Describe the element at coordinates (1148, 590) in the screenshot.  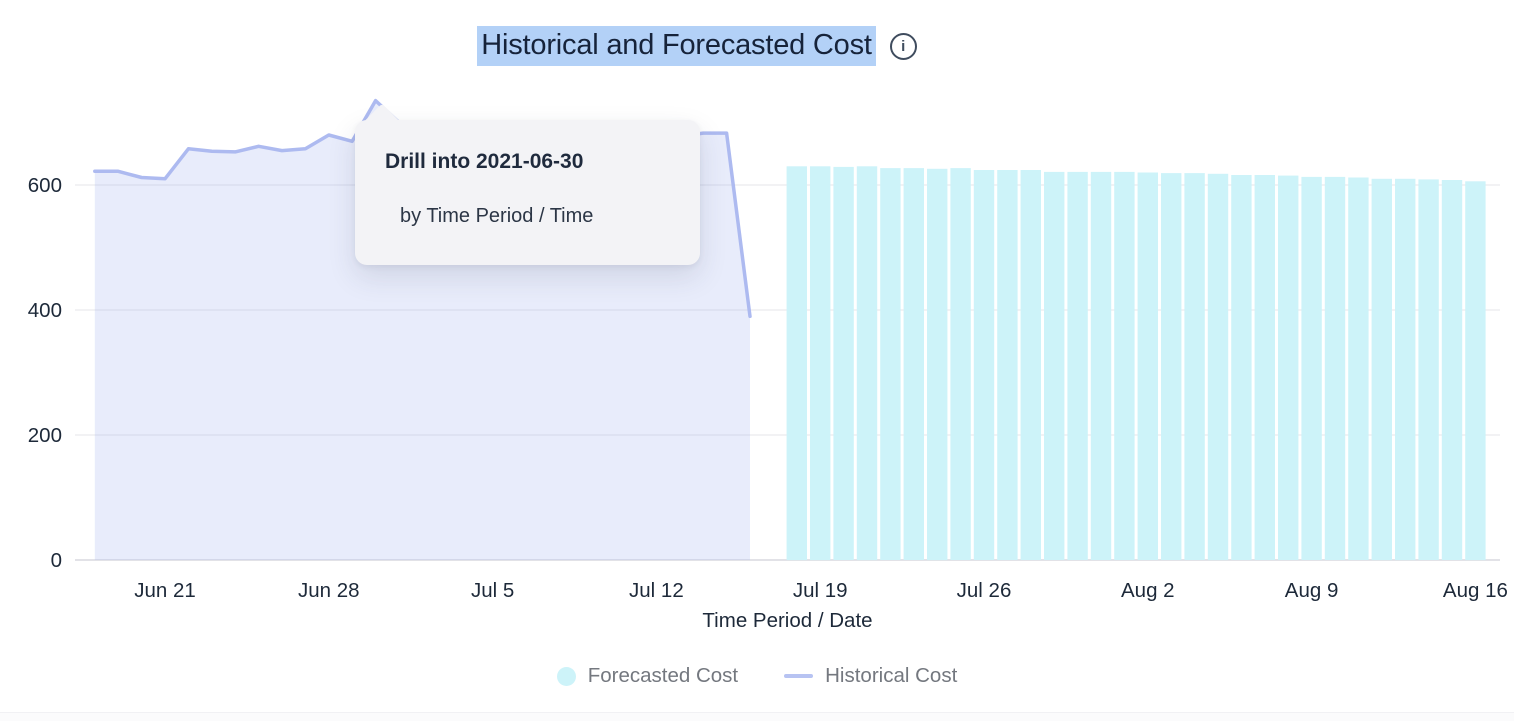
I see `x-tick-label: Aug 2` at that location.